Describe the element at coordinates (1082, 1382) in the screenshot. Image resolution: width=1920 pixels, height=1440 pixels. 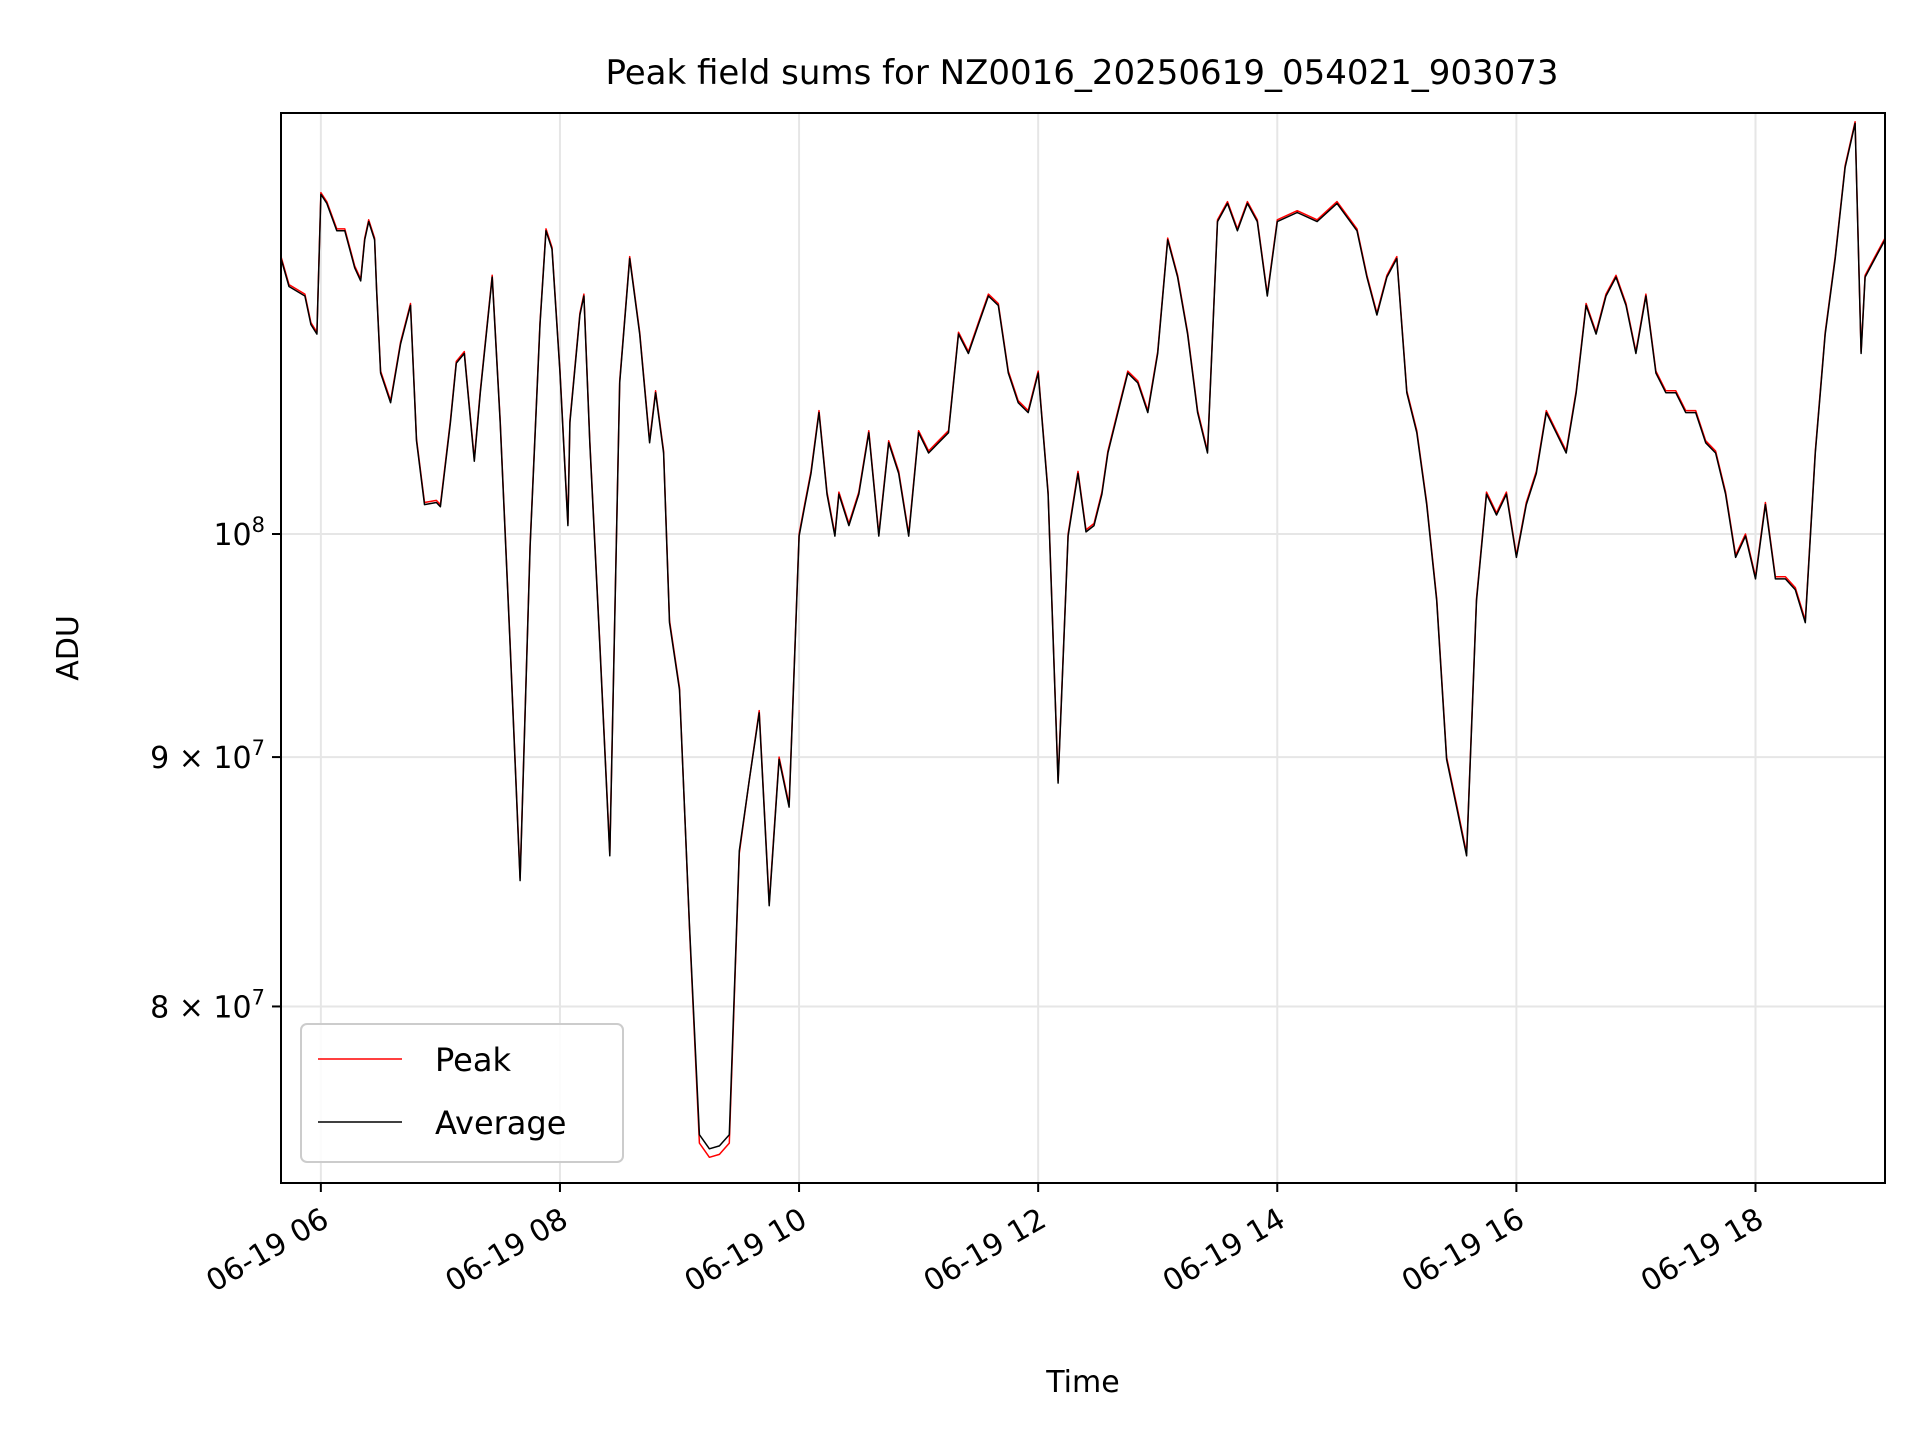
I see `x-axis-label: Time` at that location.